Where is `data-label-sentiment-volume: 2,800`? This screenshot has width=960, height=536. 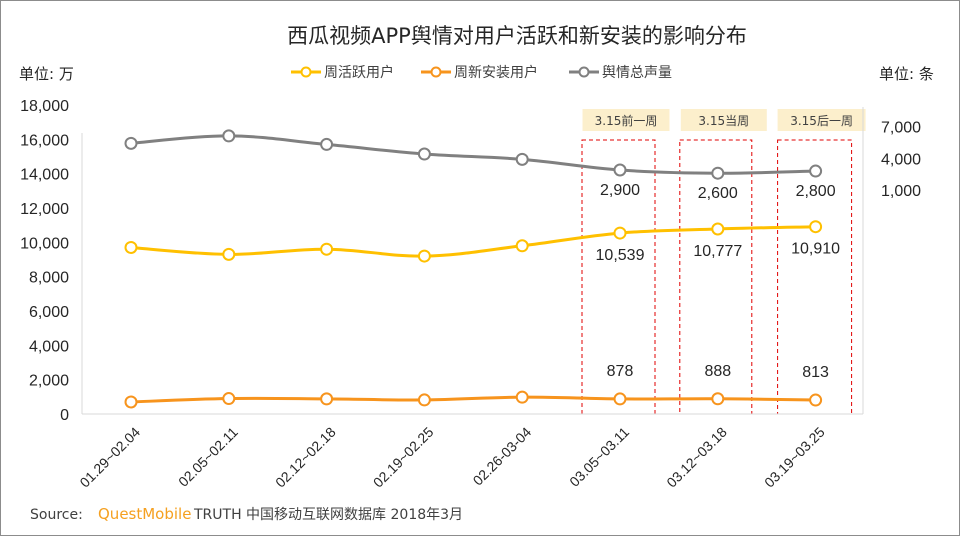
data-label-sentiment-volume: 2,800 is located at coordinates (816, 191).